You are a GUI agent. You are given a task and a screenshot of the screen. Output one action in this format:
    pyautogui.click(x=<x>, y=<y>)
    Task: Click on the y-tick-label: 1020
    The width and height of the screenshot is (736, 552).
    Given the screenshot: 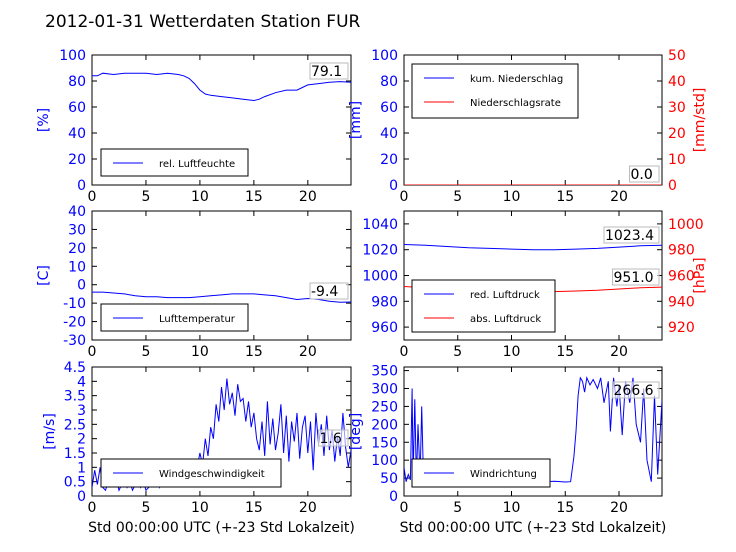 What is the action you would take?
    pyautogui.click(x=380, y=251)
    